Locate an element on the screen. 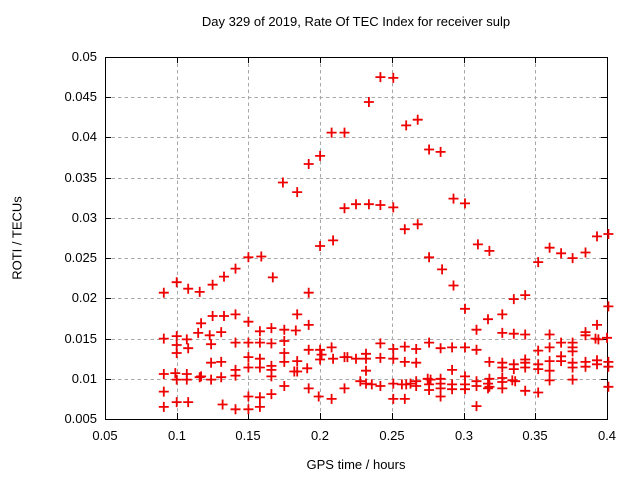 Image resolution: width=640 pixels, height=480 pixels. x-tick-label: 0.35 is located at coordinates (535, 435).